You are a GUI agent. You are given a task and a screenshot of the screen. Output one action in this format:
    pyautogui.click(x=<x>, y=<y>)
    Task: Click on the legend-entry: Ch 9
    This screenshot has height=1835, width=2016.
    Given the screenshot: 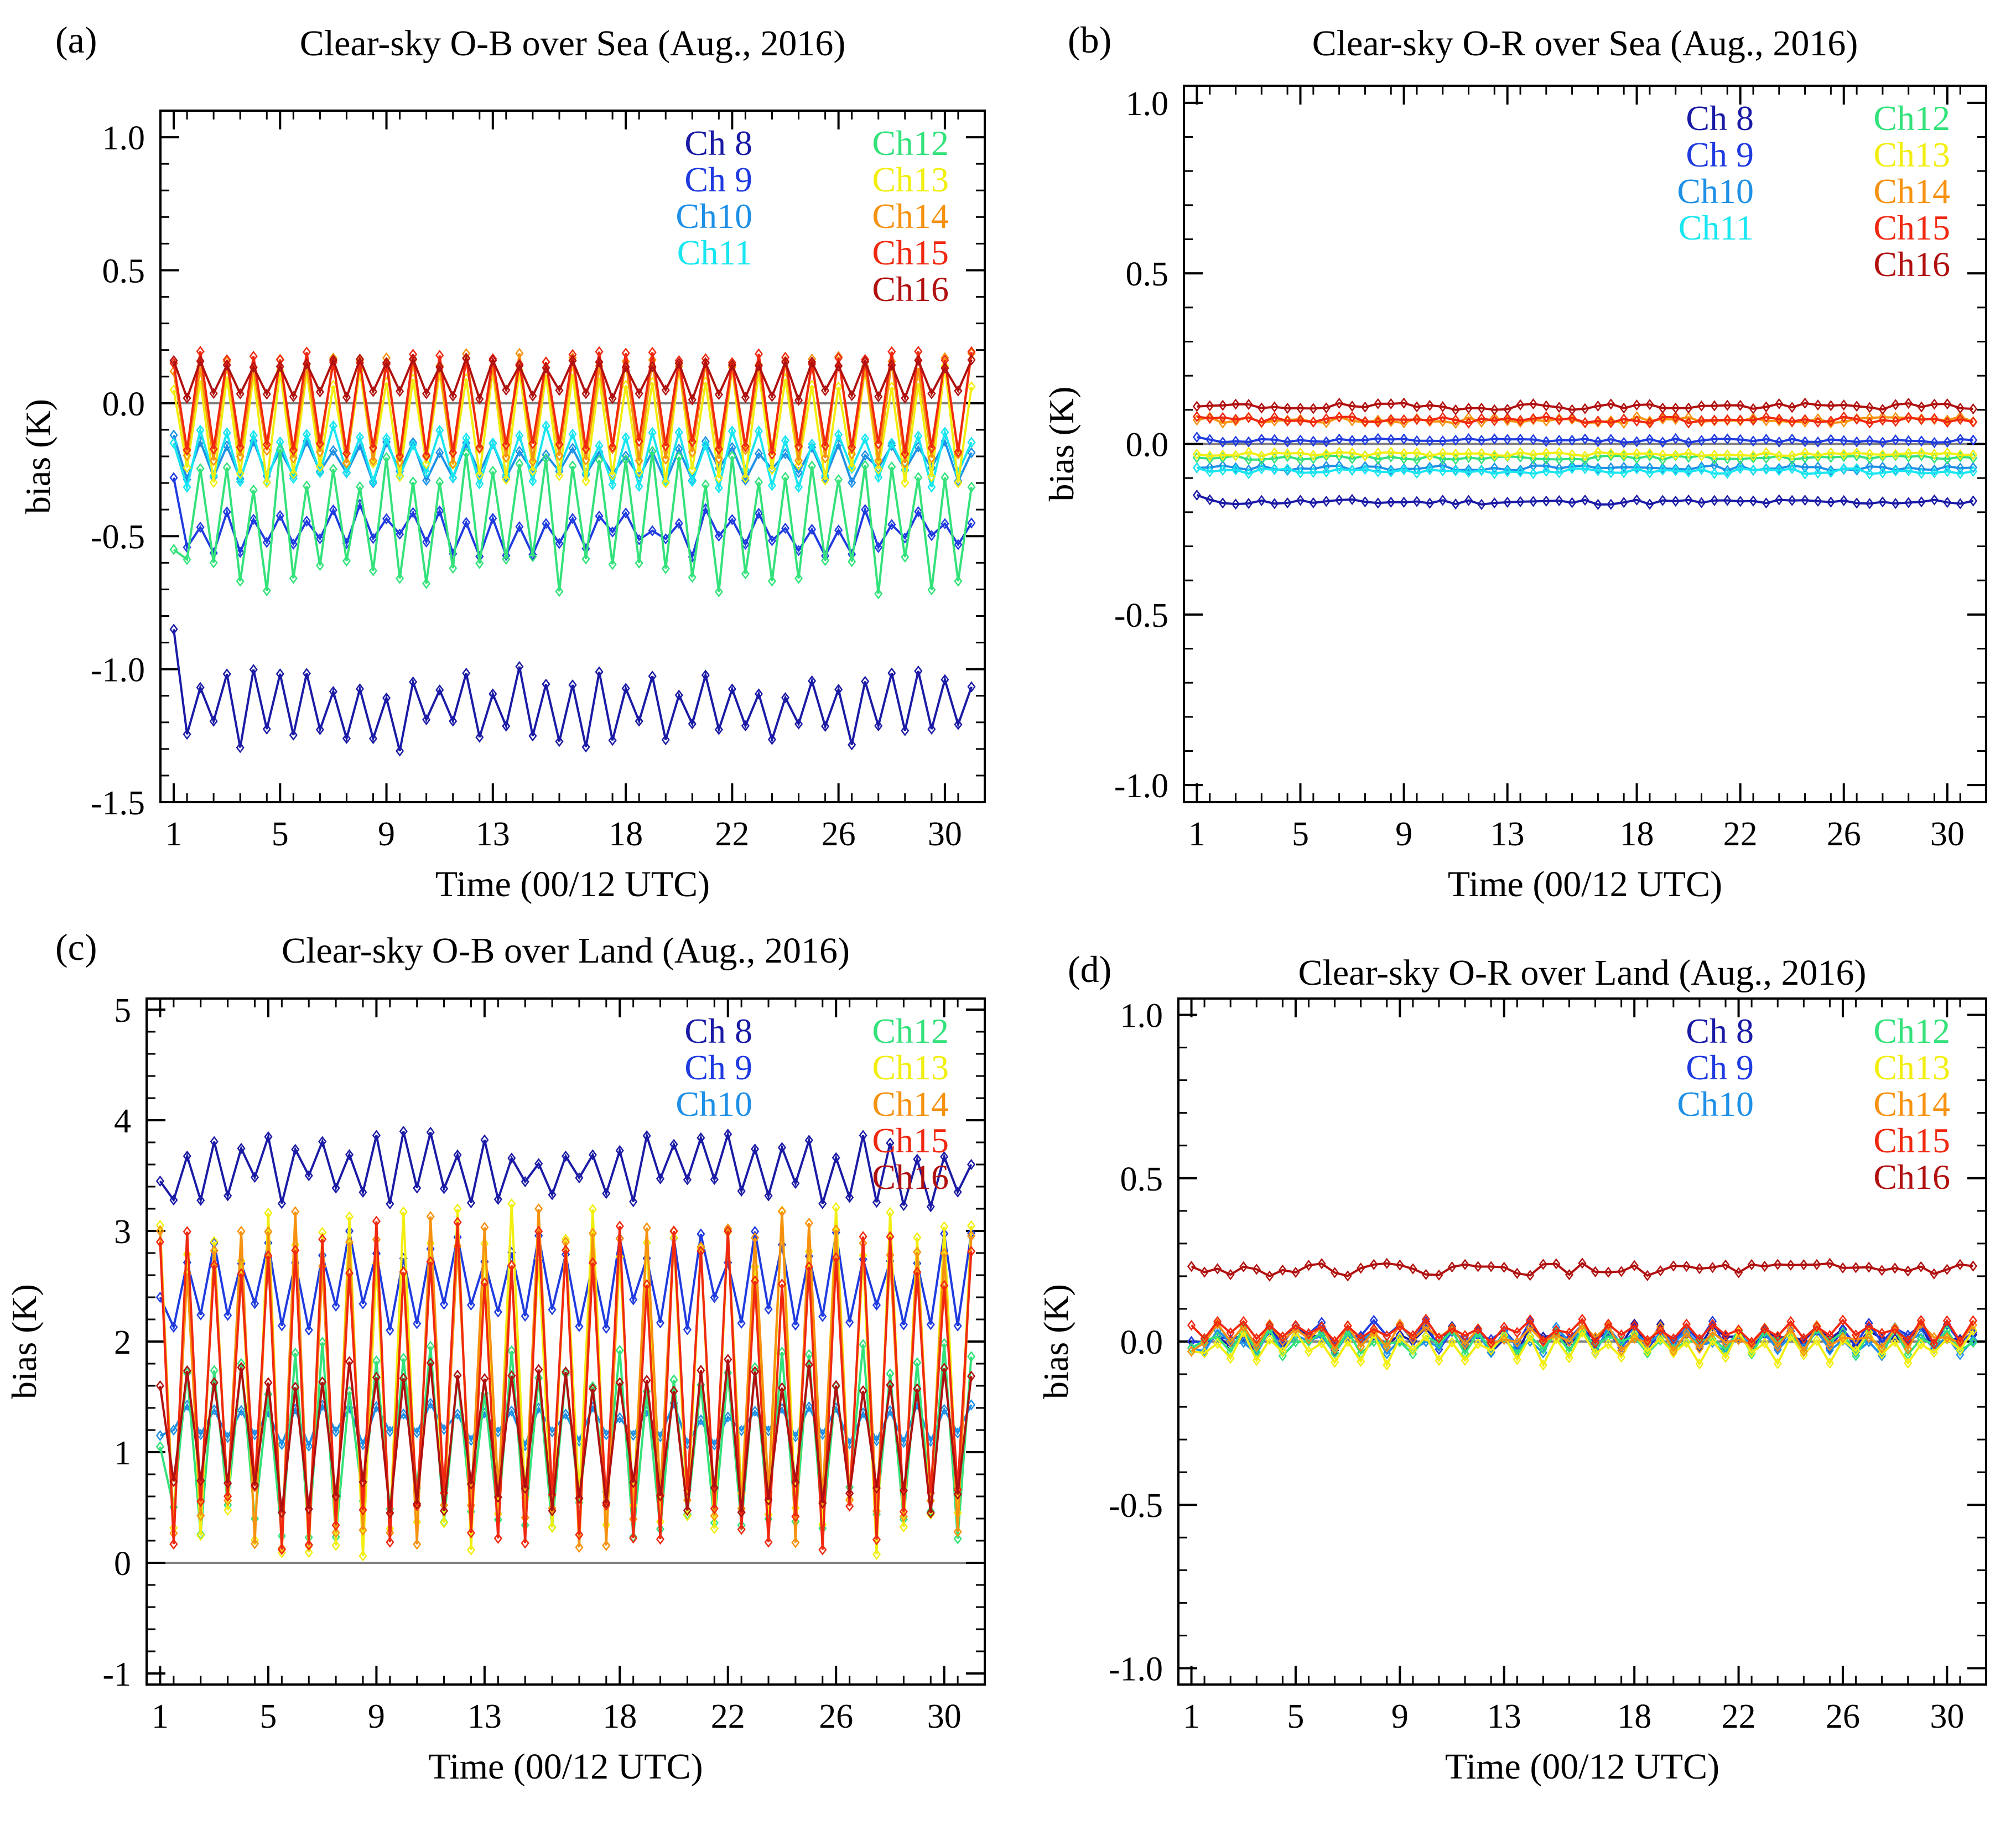 What is the action you would take?
    pyautogui.click(x=718, y=179)
    